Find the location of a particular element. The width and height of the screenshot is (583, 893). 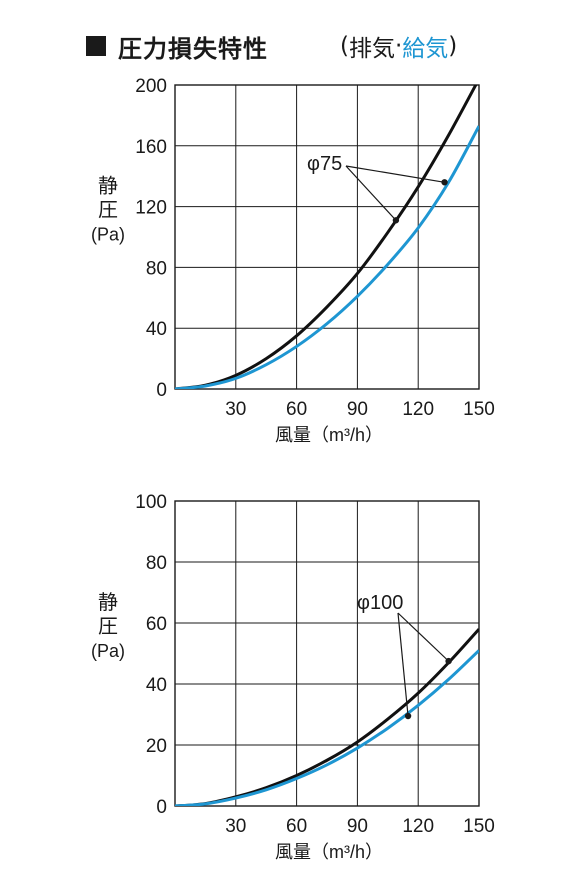

chart-1-supply-marker-point is located at coordinates (444, 182).